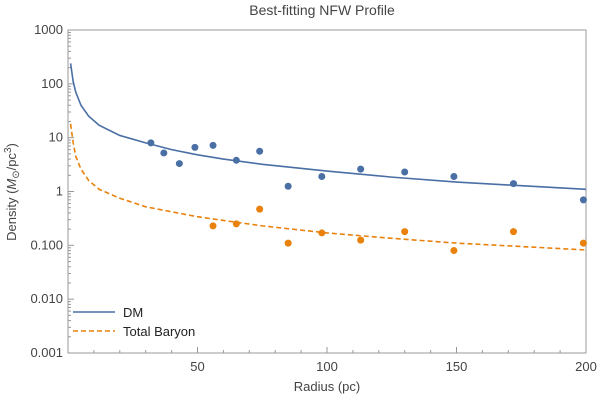  Describe the element at coordinates (586, 366) in the screenshot. I see `x-tick-label: 200` at that location.